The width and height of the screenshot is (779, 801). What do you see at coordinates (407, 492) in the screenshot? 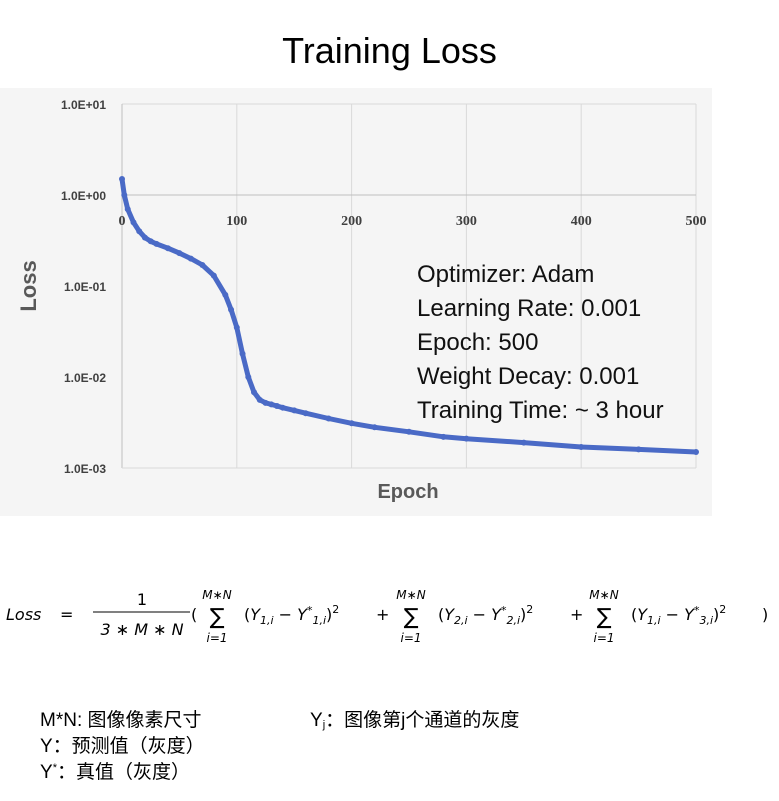
I see `x-axis-label: Epoch` at bounding box center [407, 492].